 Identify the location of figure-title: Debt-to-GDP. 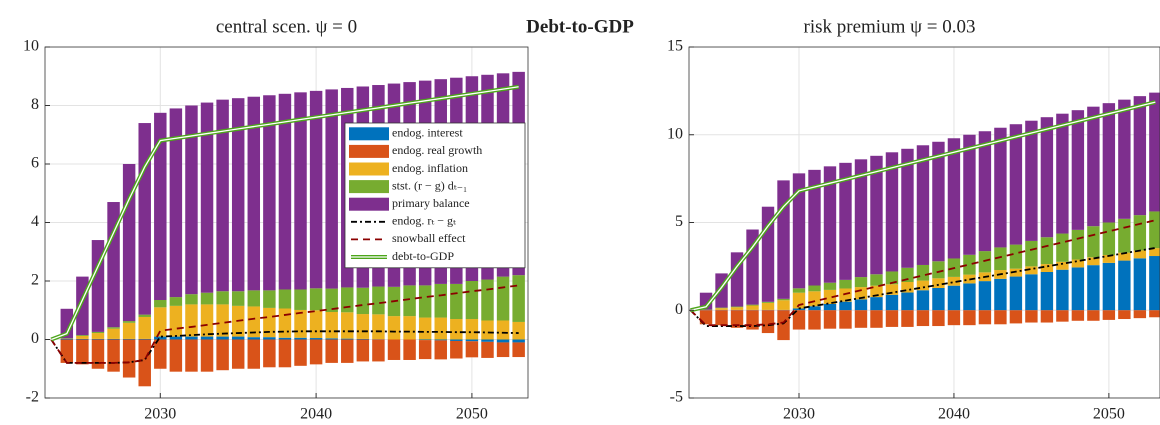
(580, 26).